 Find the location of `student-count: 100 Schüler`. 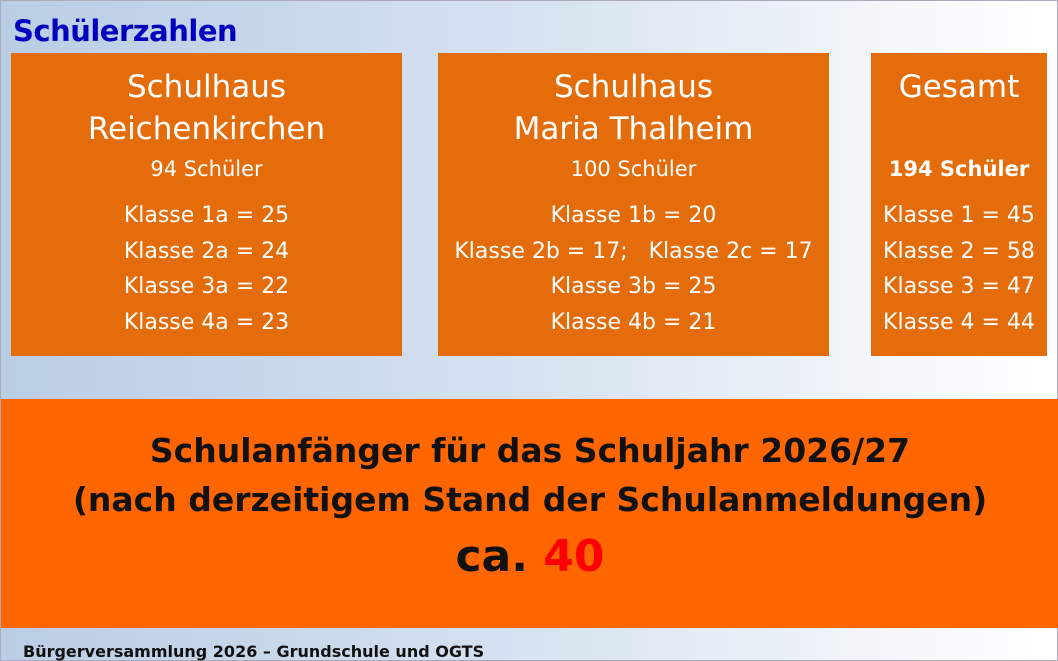

student-count: 100 Schüler is located at coordinates (633, 169).